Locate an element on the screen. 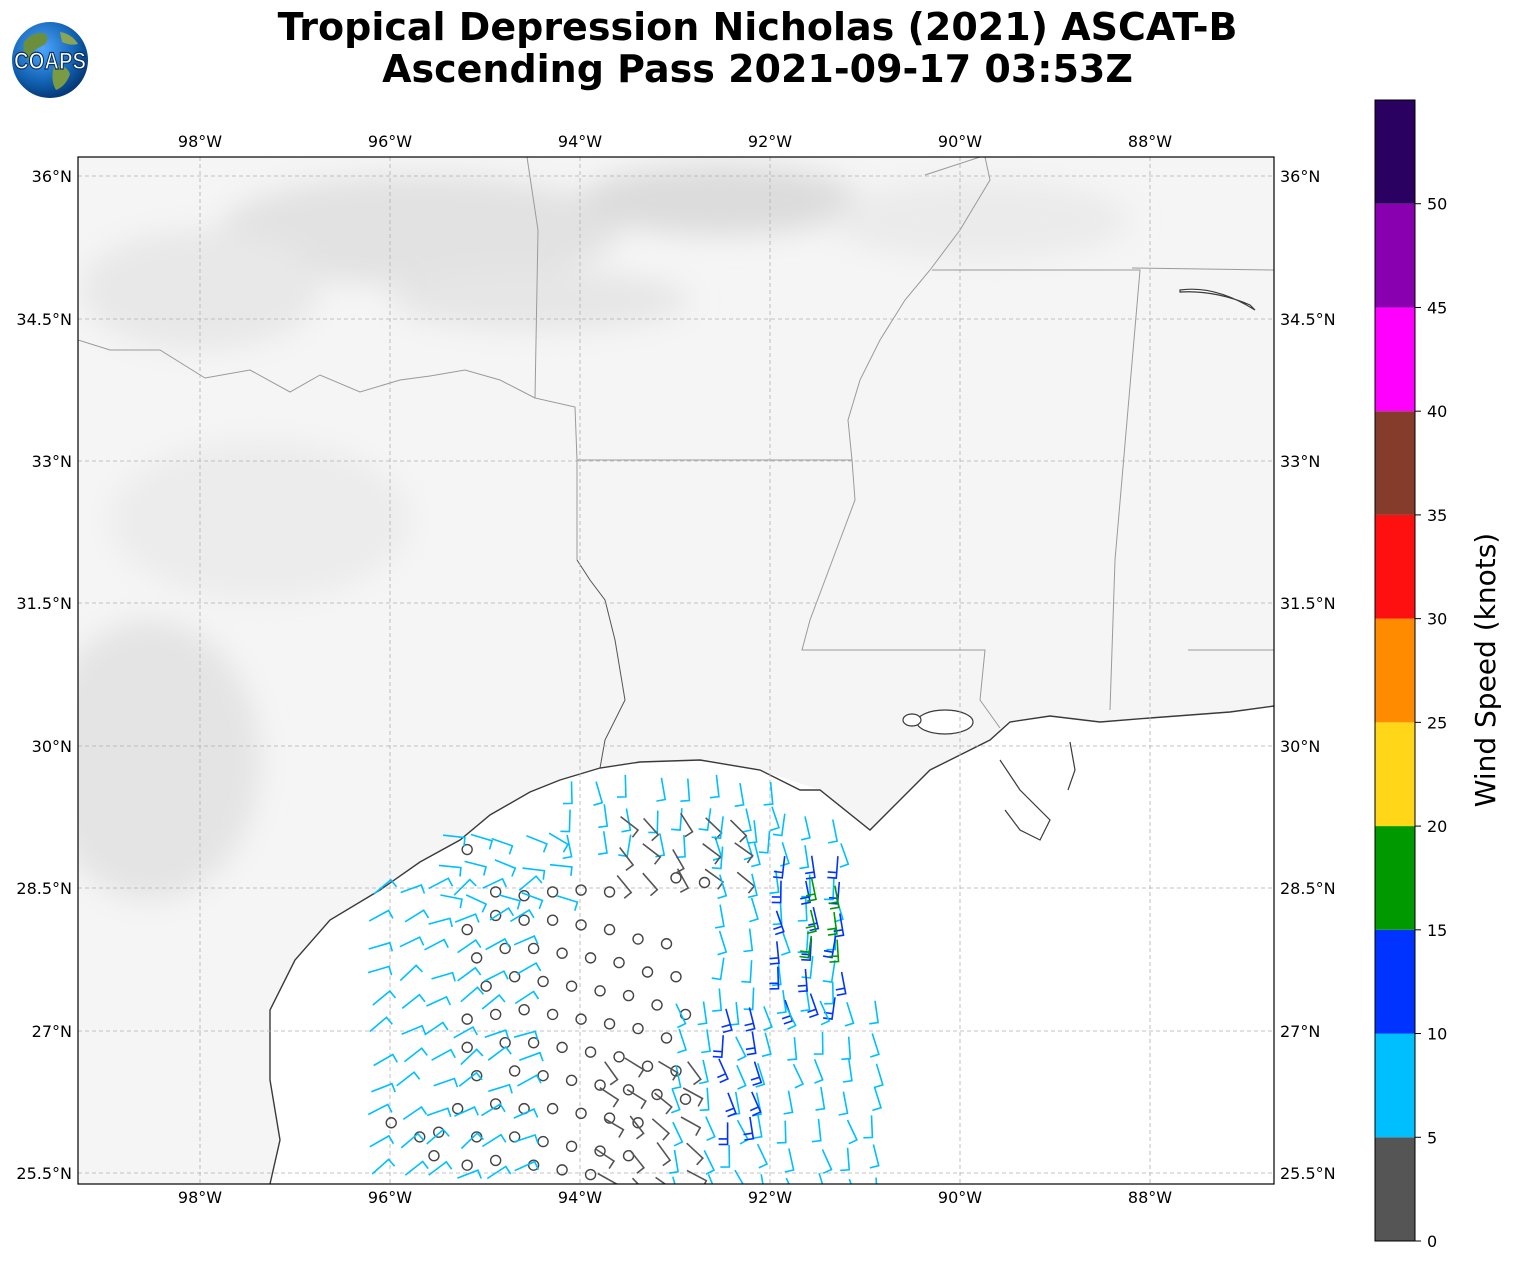  lat-tick-right: 31.5°N is located at coordinates (1308, 603).